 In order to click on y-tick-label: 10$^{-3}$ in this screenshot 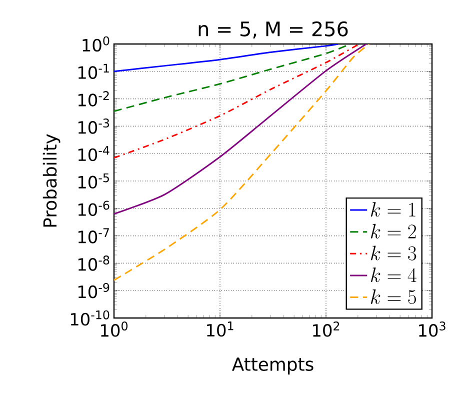, I will do `click(94, 126)`.